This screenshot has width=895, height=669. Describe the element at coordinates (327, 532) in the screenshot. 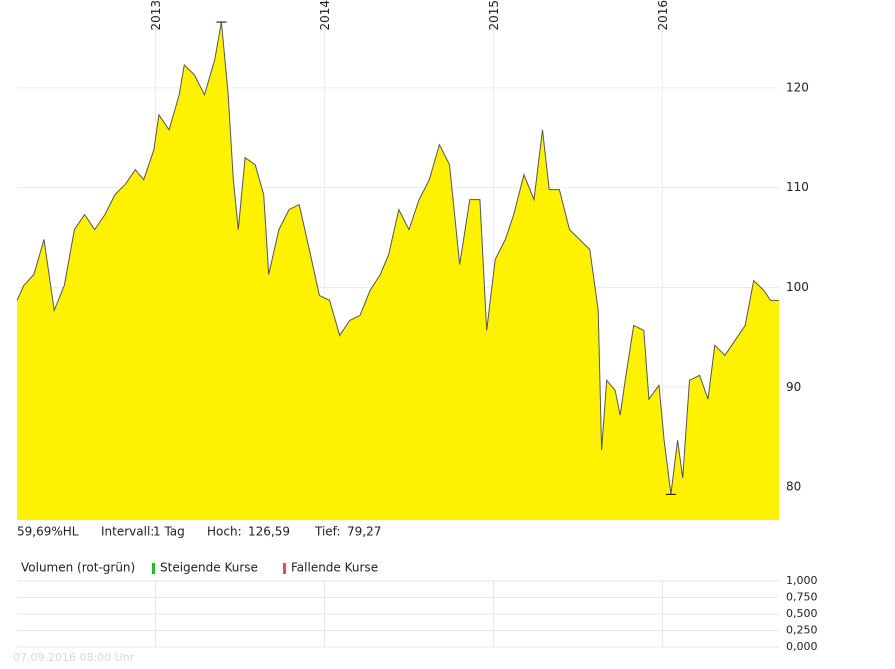

I see `low-label: Tief:` at that location.